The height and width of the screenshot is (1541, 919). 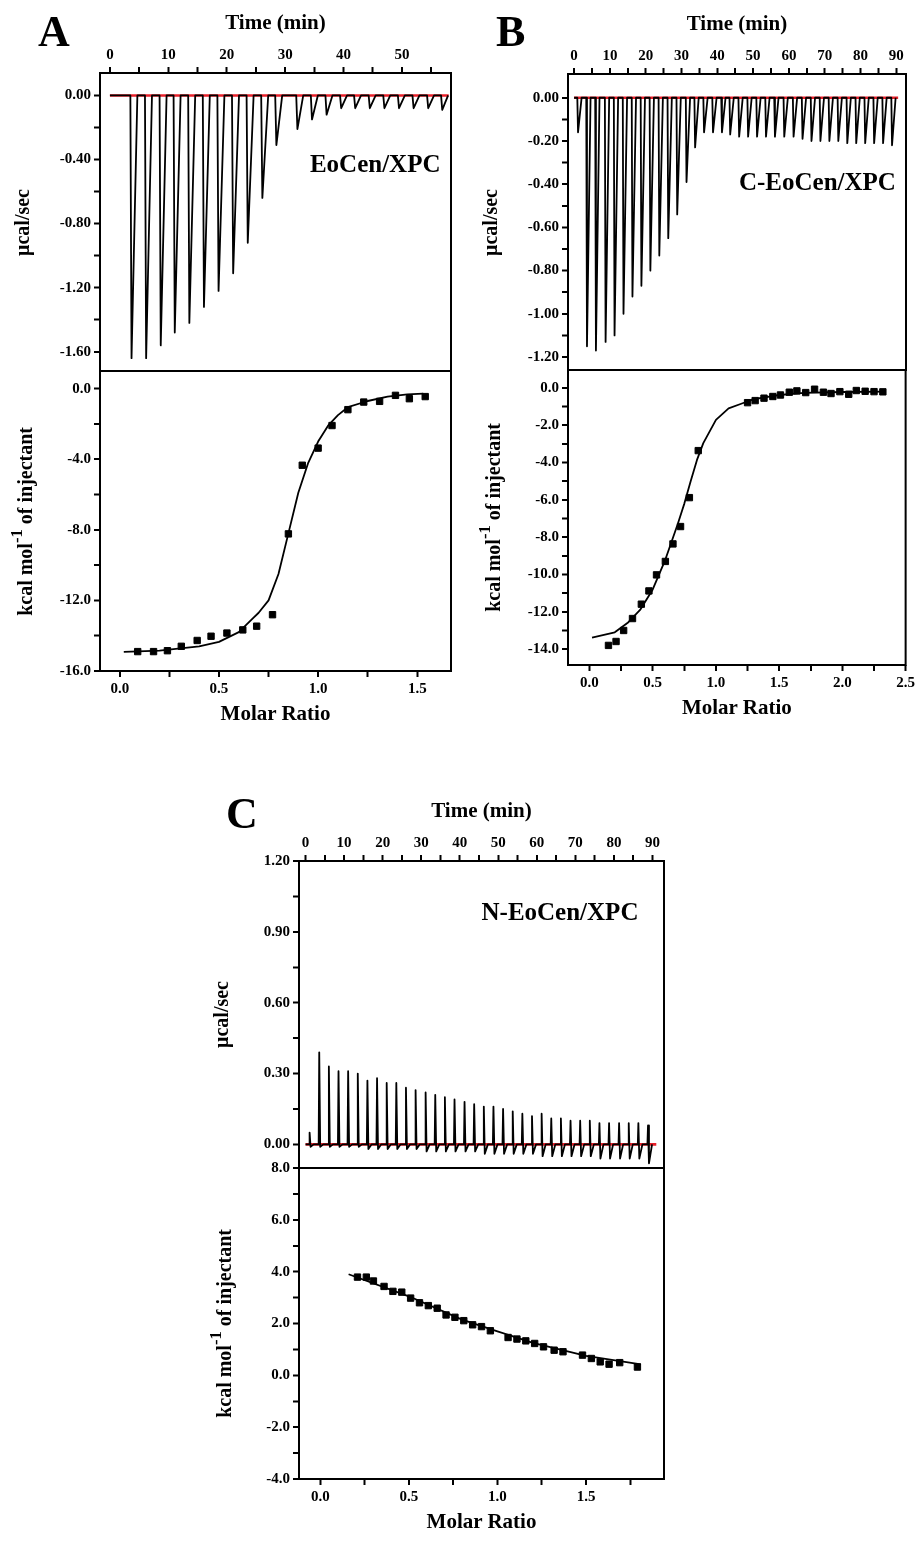 What do you see at coordinates (375, 163) in the screenshot?
I see `annotation: EoCen/XPC` at bounding box center [375, 163].